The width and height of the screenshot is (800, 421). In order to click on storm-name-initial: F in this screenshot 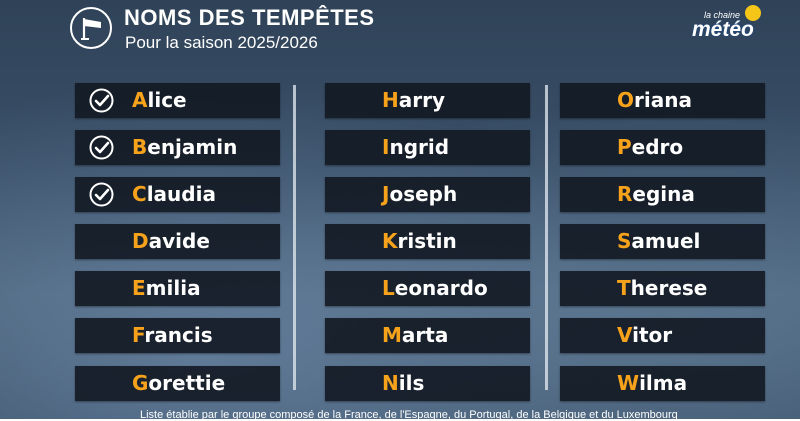, I will do `click(138, 335)`.